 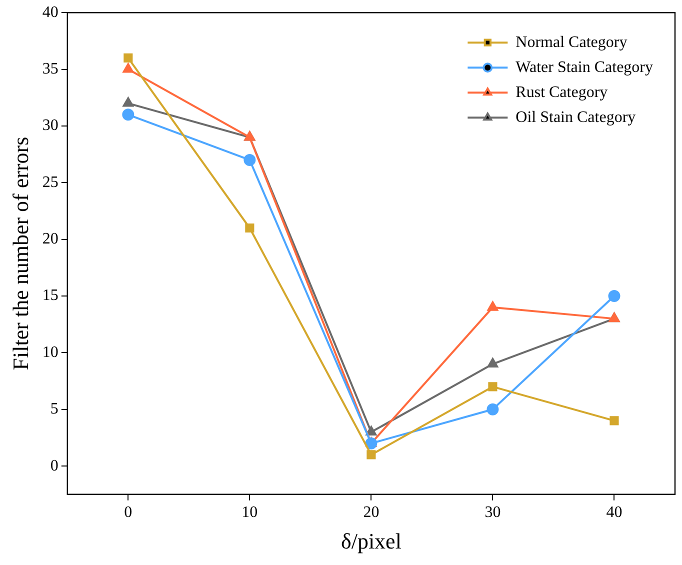 I want to click on y-tick-label: 15, so click(x=50, y=295).